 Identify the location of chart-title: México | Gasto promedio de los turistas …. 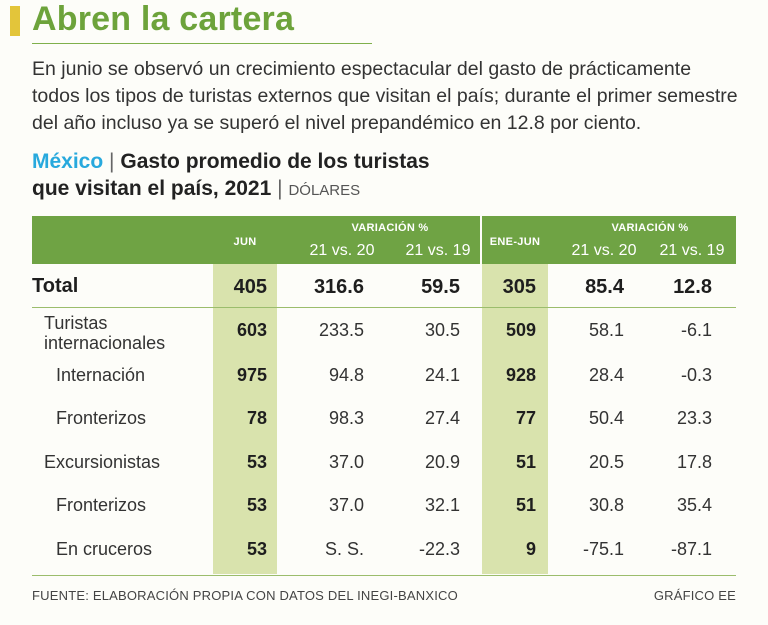
(231, 176).